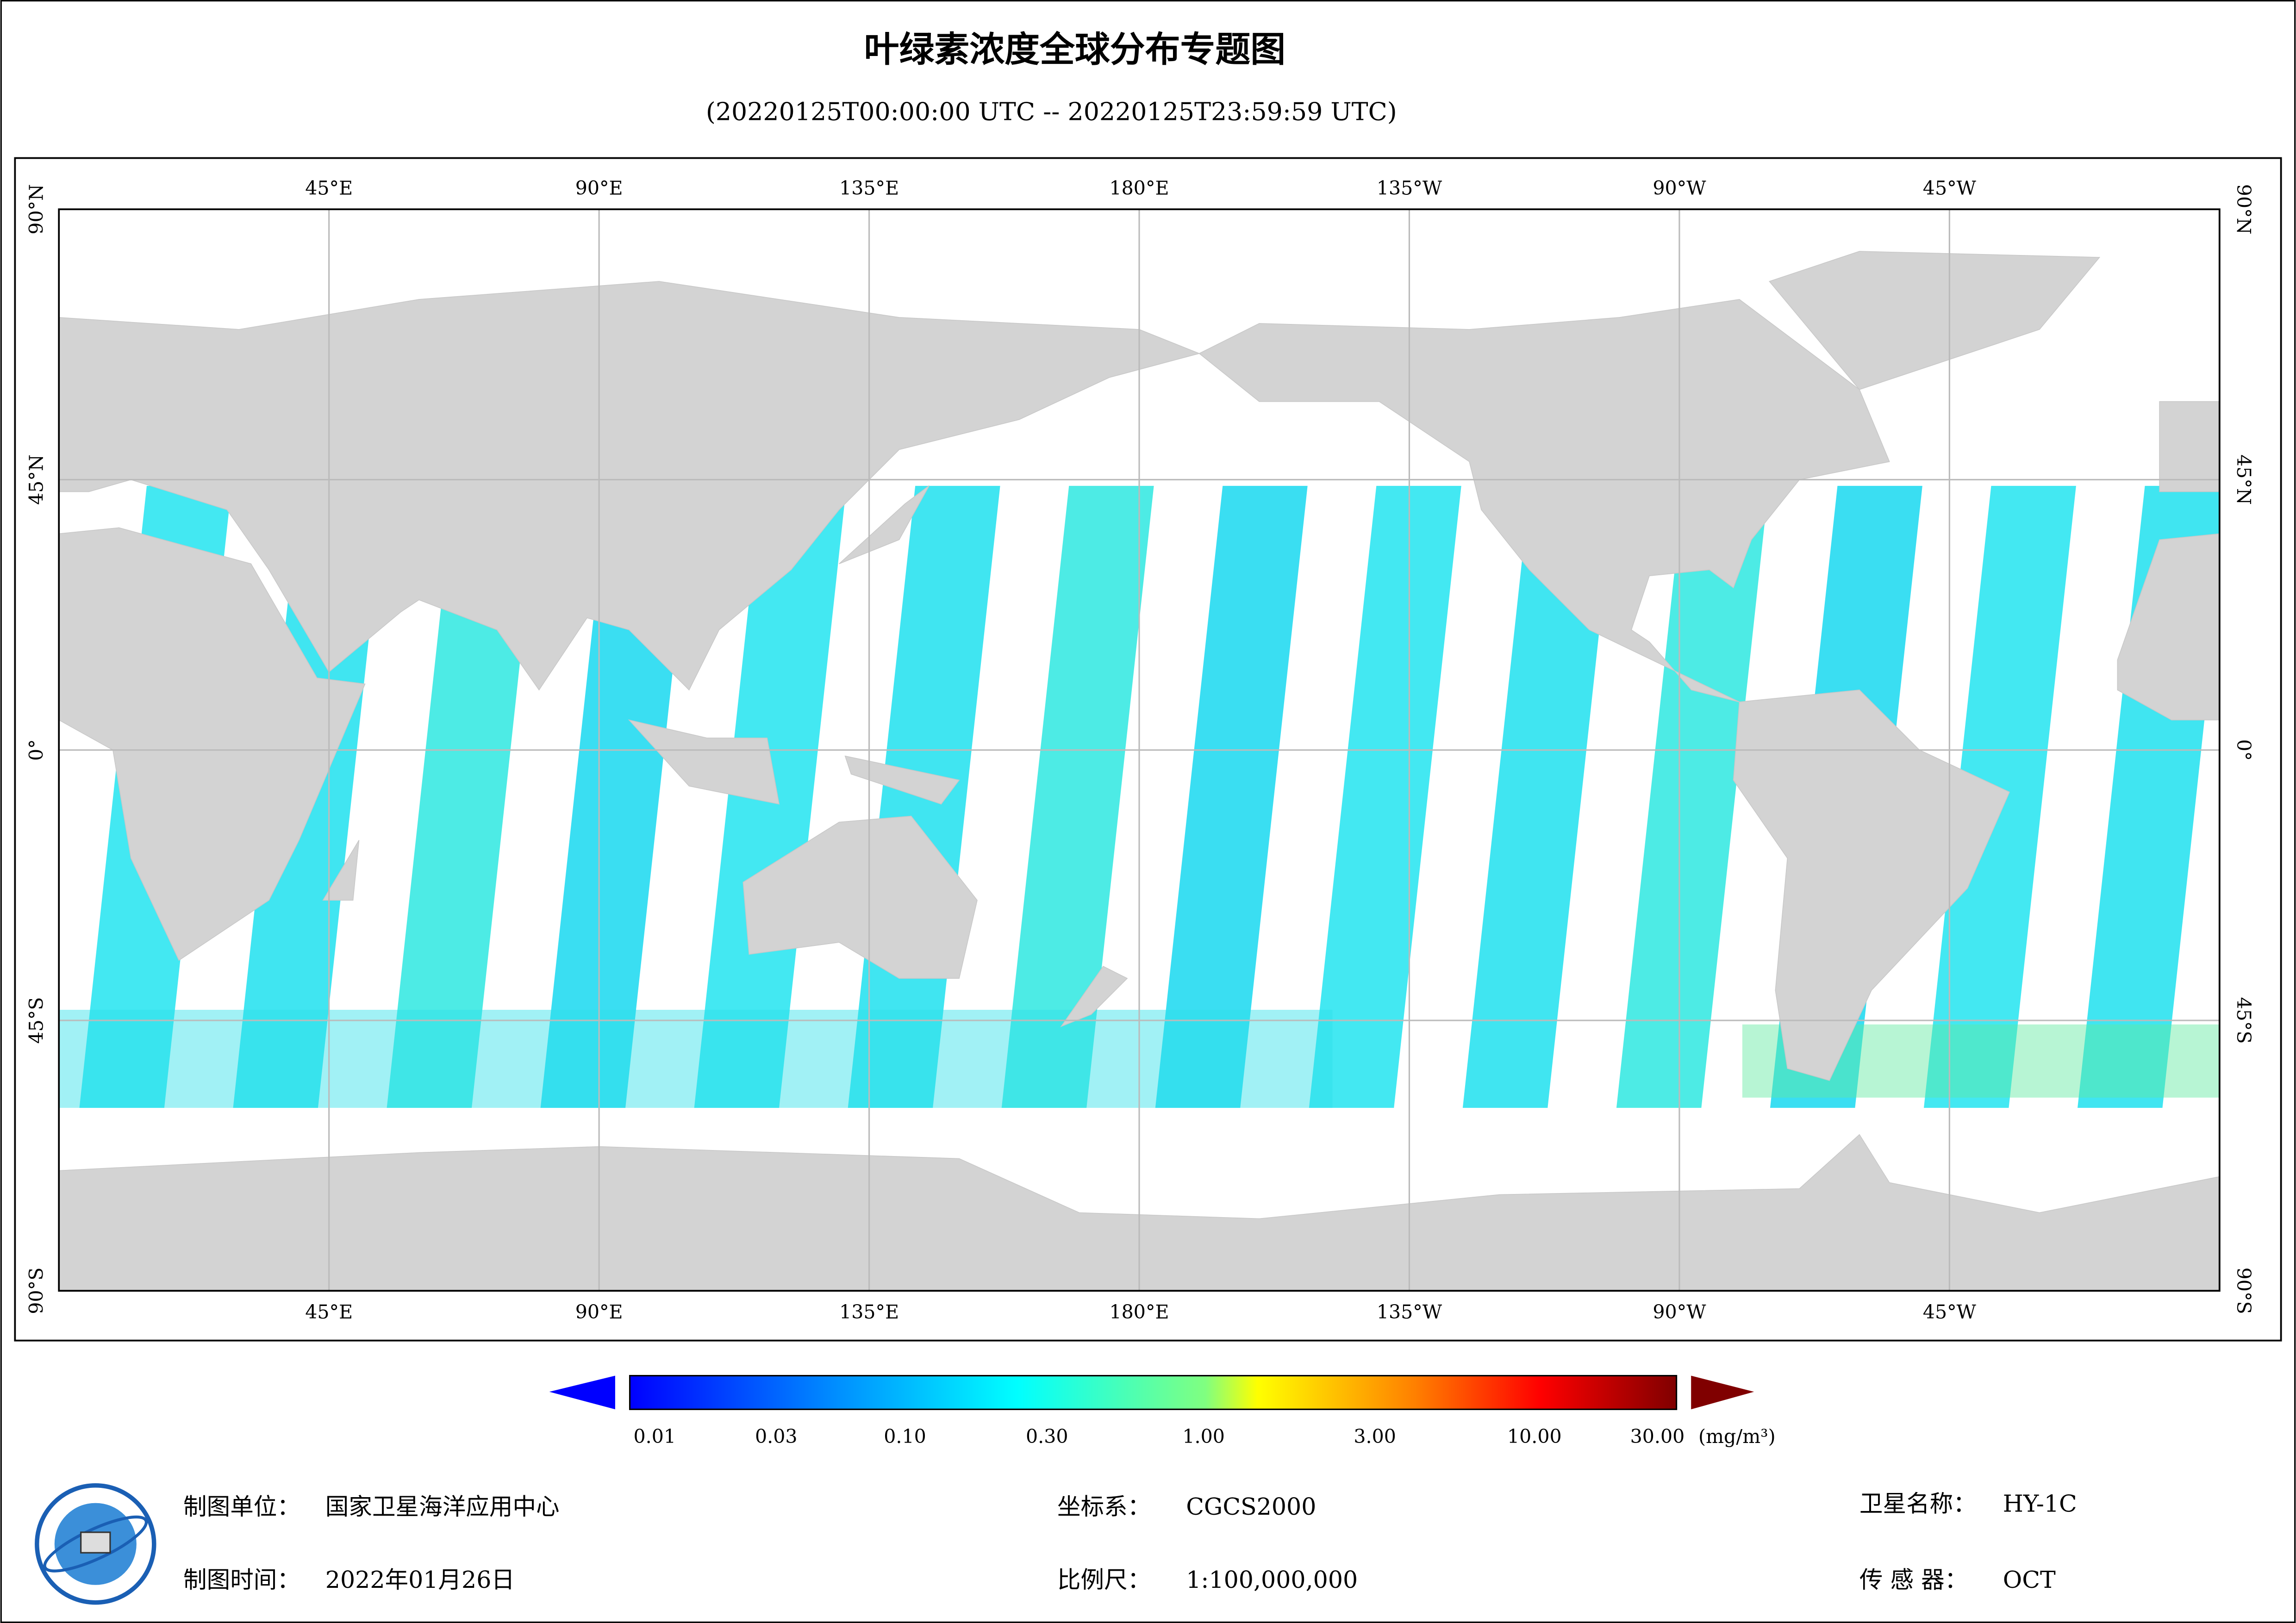 Image resolution: width=2296 pixels, height=1623 pixels. I want to click on colorbar-label: 3.00, so click(1375, 1436).